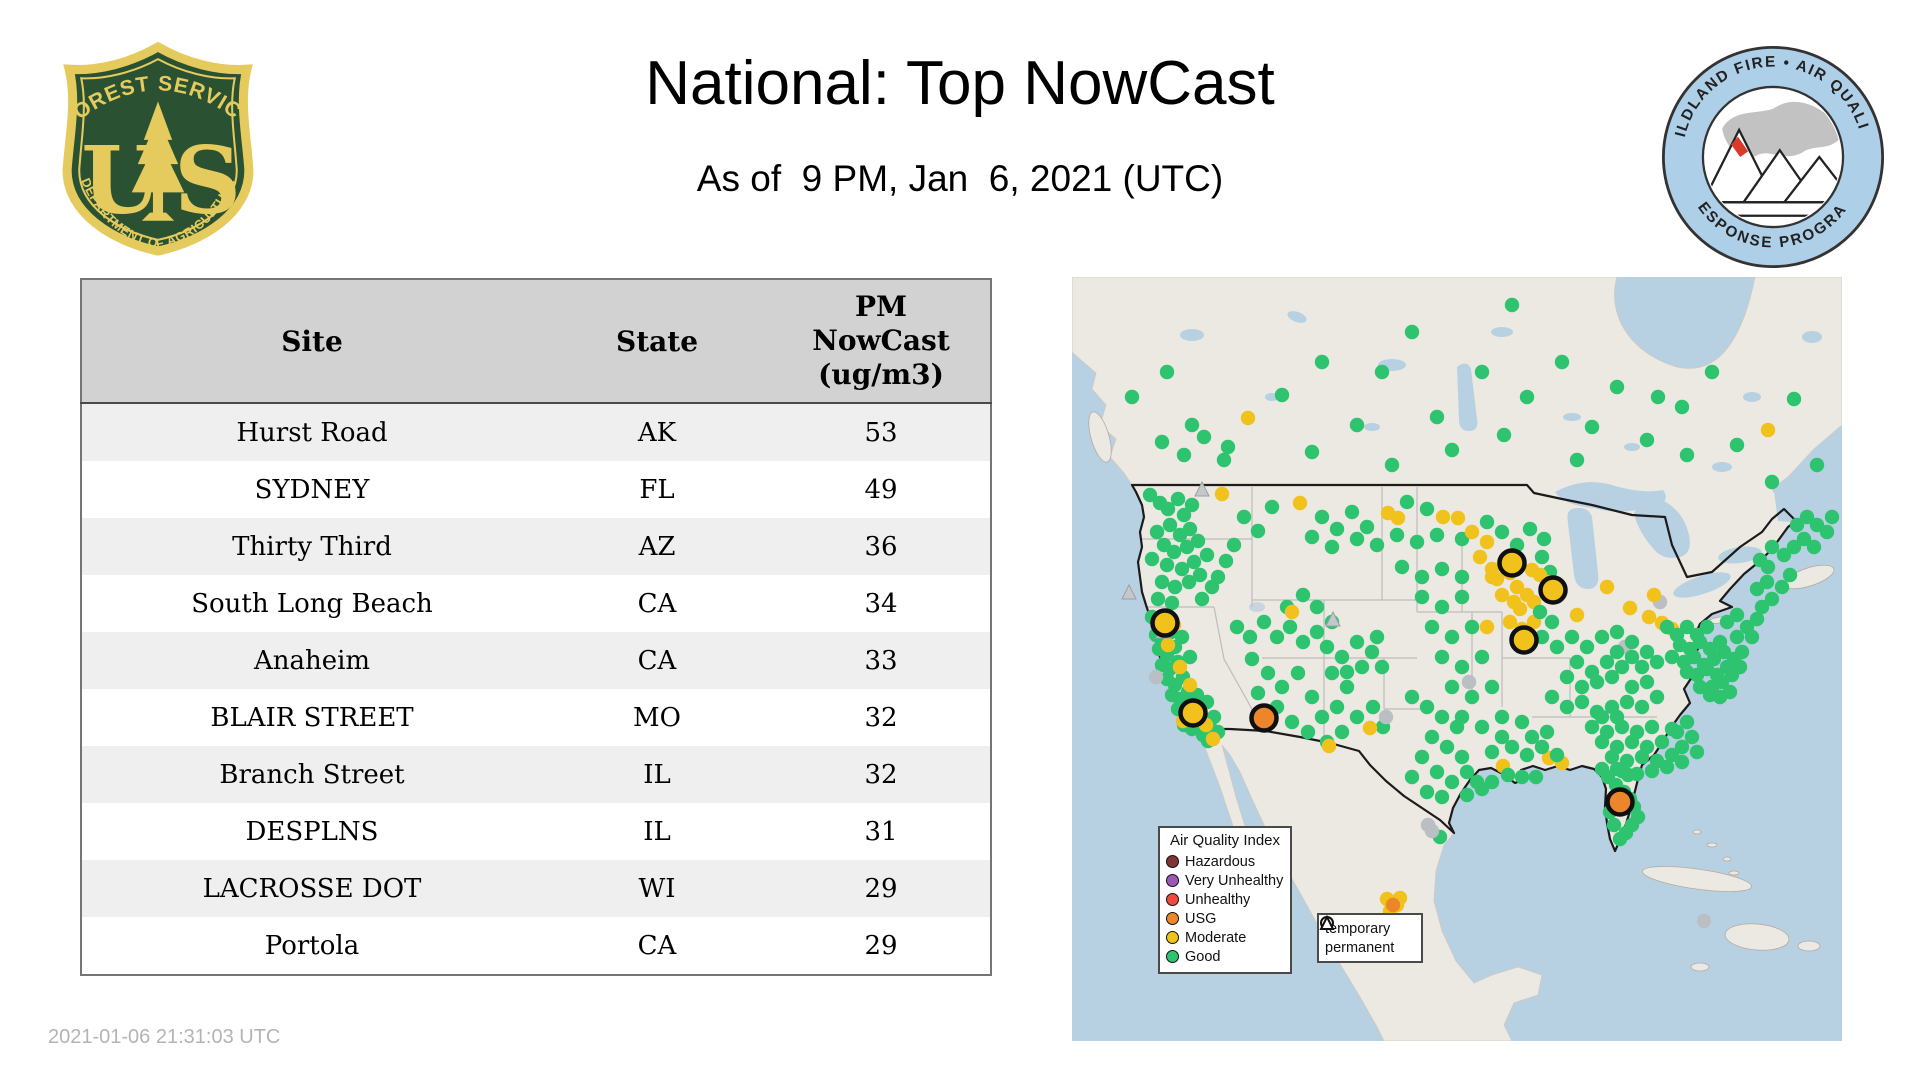 This screenshot has height=1080, width=1920. Describe the element at coordinates (1333, 618) in the screenshot. I see `permanent-station-no-data` at that location.